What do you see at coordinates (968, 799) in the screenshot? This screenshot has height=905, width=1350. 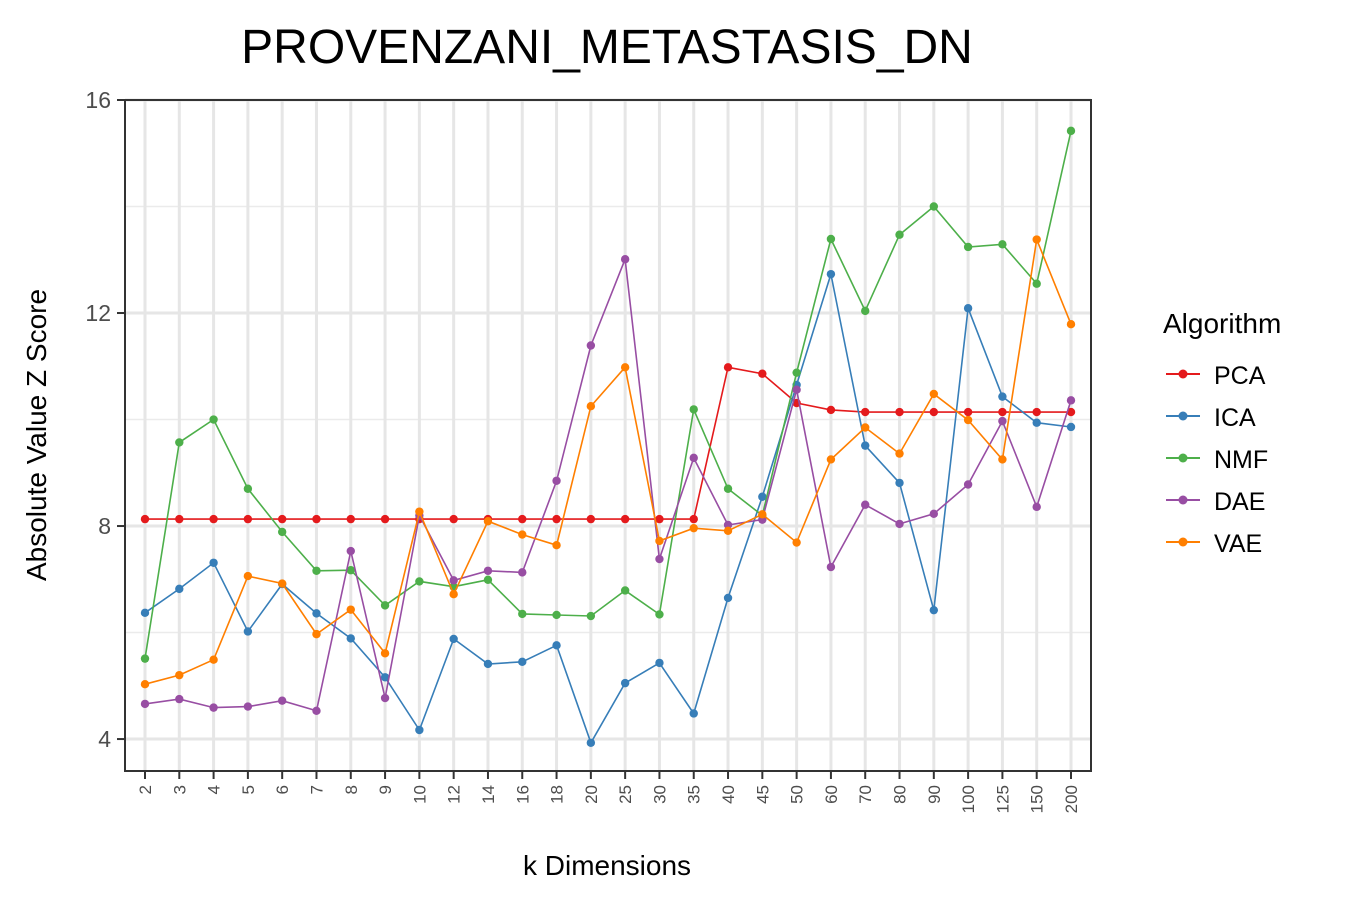 I see `x-tick-label: 100` at bounding box center [968, 799].